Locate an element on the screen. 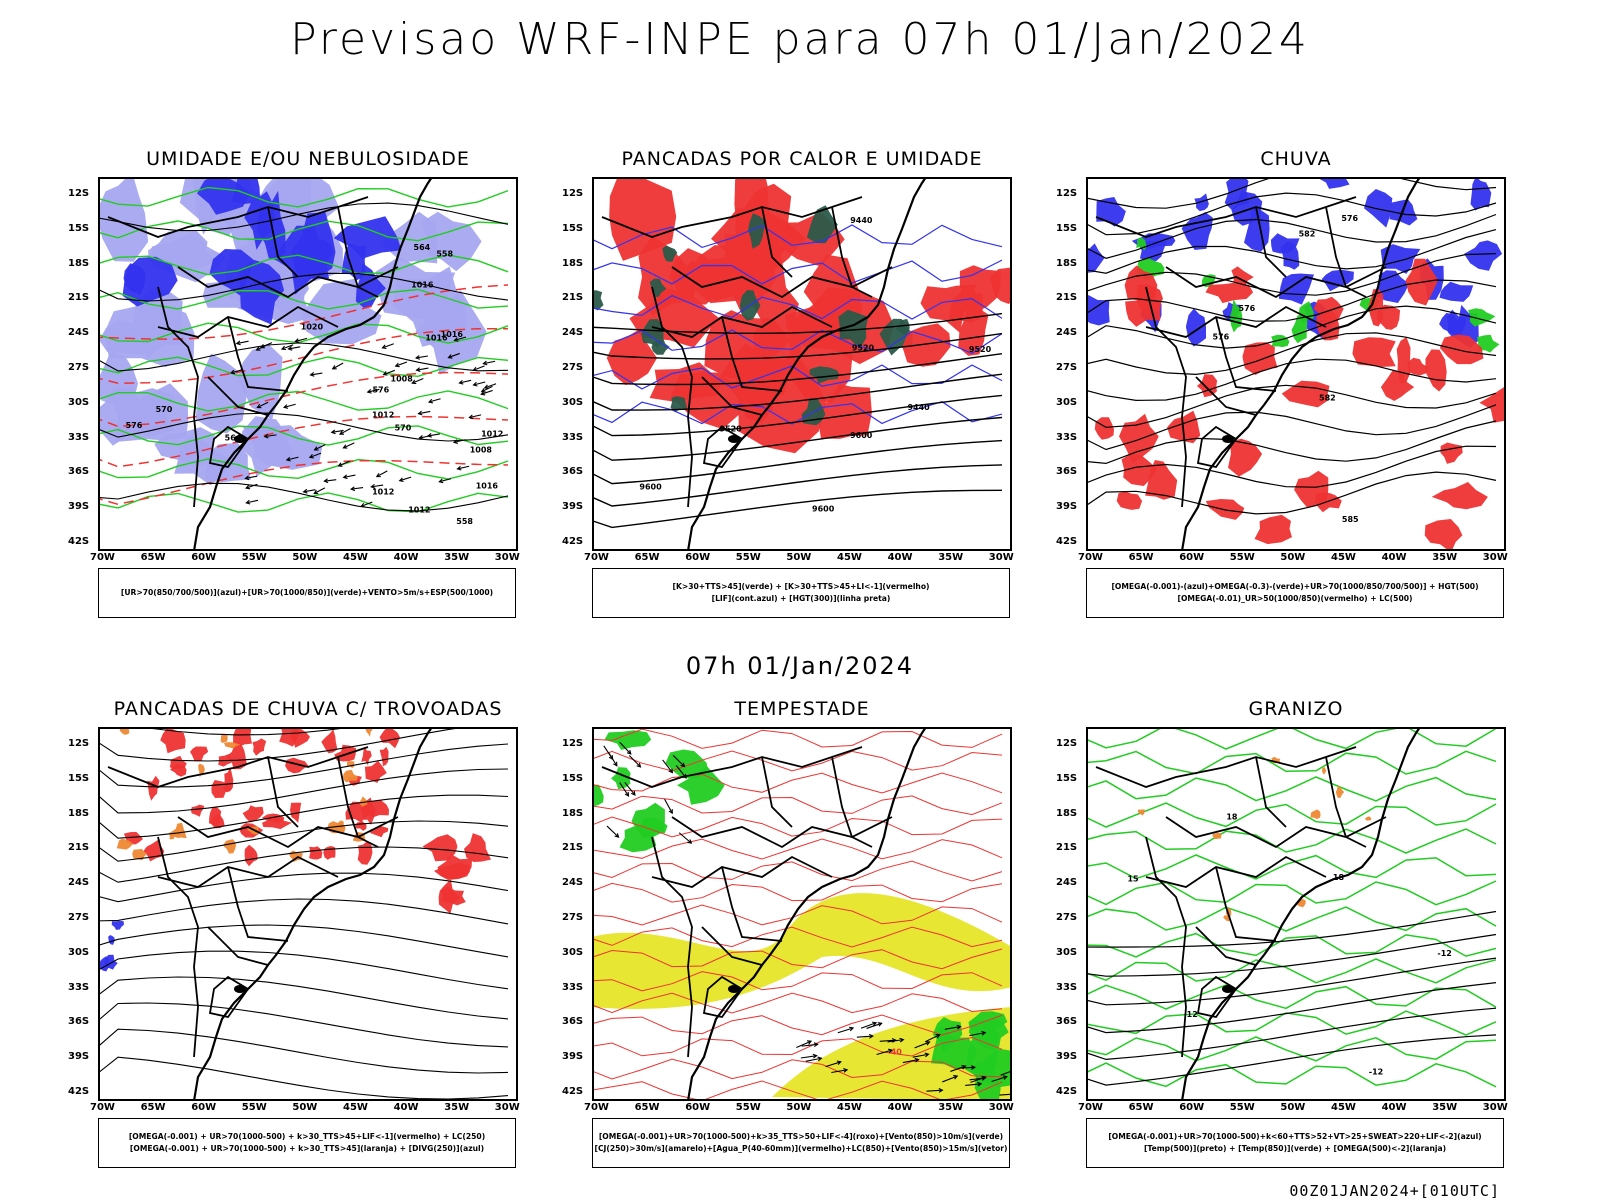  contour-label: 576 is located at coordinates (134, 425).